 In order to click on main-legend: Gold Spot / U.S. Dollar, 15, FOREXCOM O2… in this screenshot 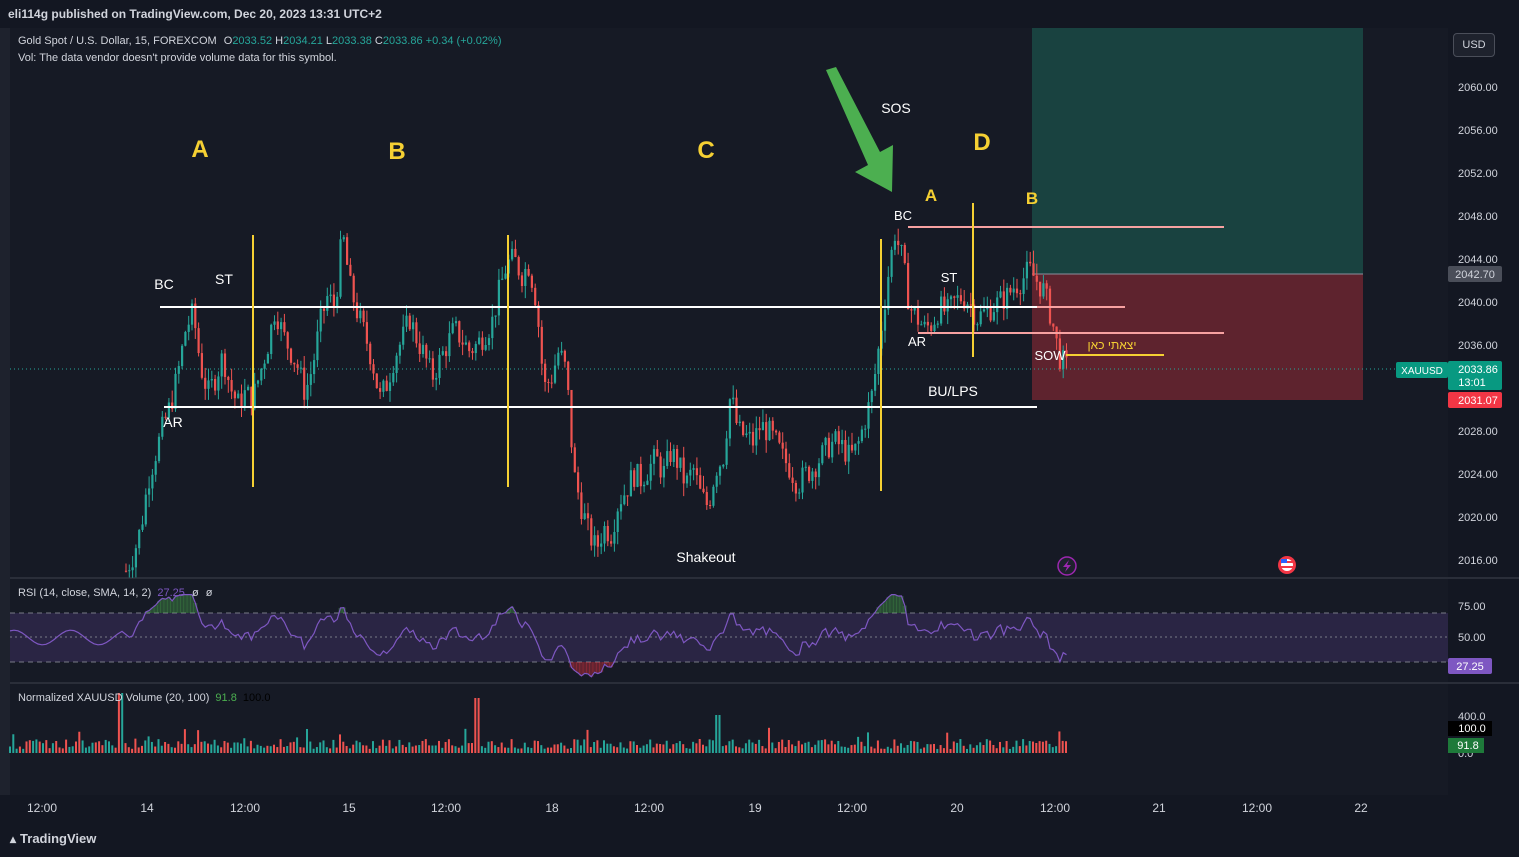, I will do `click(260, 41)`.